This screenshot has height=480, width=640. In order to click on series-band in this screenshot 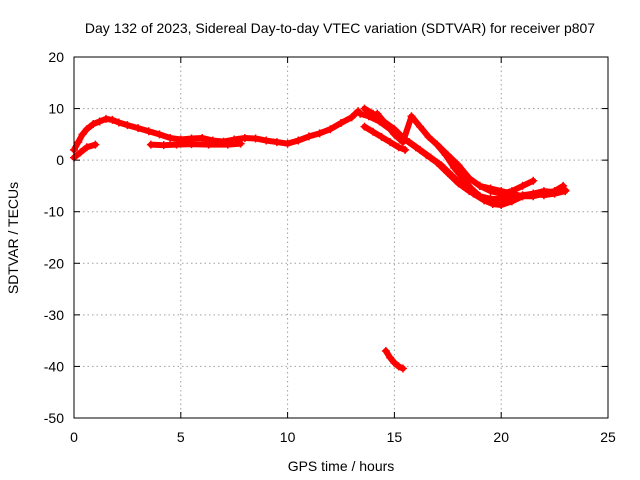, I will do `click(85, 151)`.